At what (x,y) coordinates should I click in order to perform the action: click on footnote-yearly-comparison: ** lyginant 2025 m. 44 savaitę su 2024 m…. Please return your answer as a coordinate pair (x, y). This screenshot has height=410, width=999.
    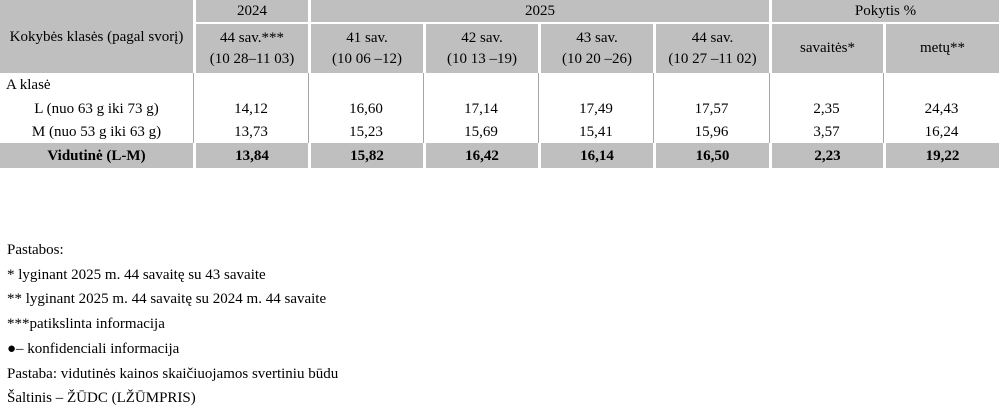
    Looking at the image, I should click on (167, 299).